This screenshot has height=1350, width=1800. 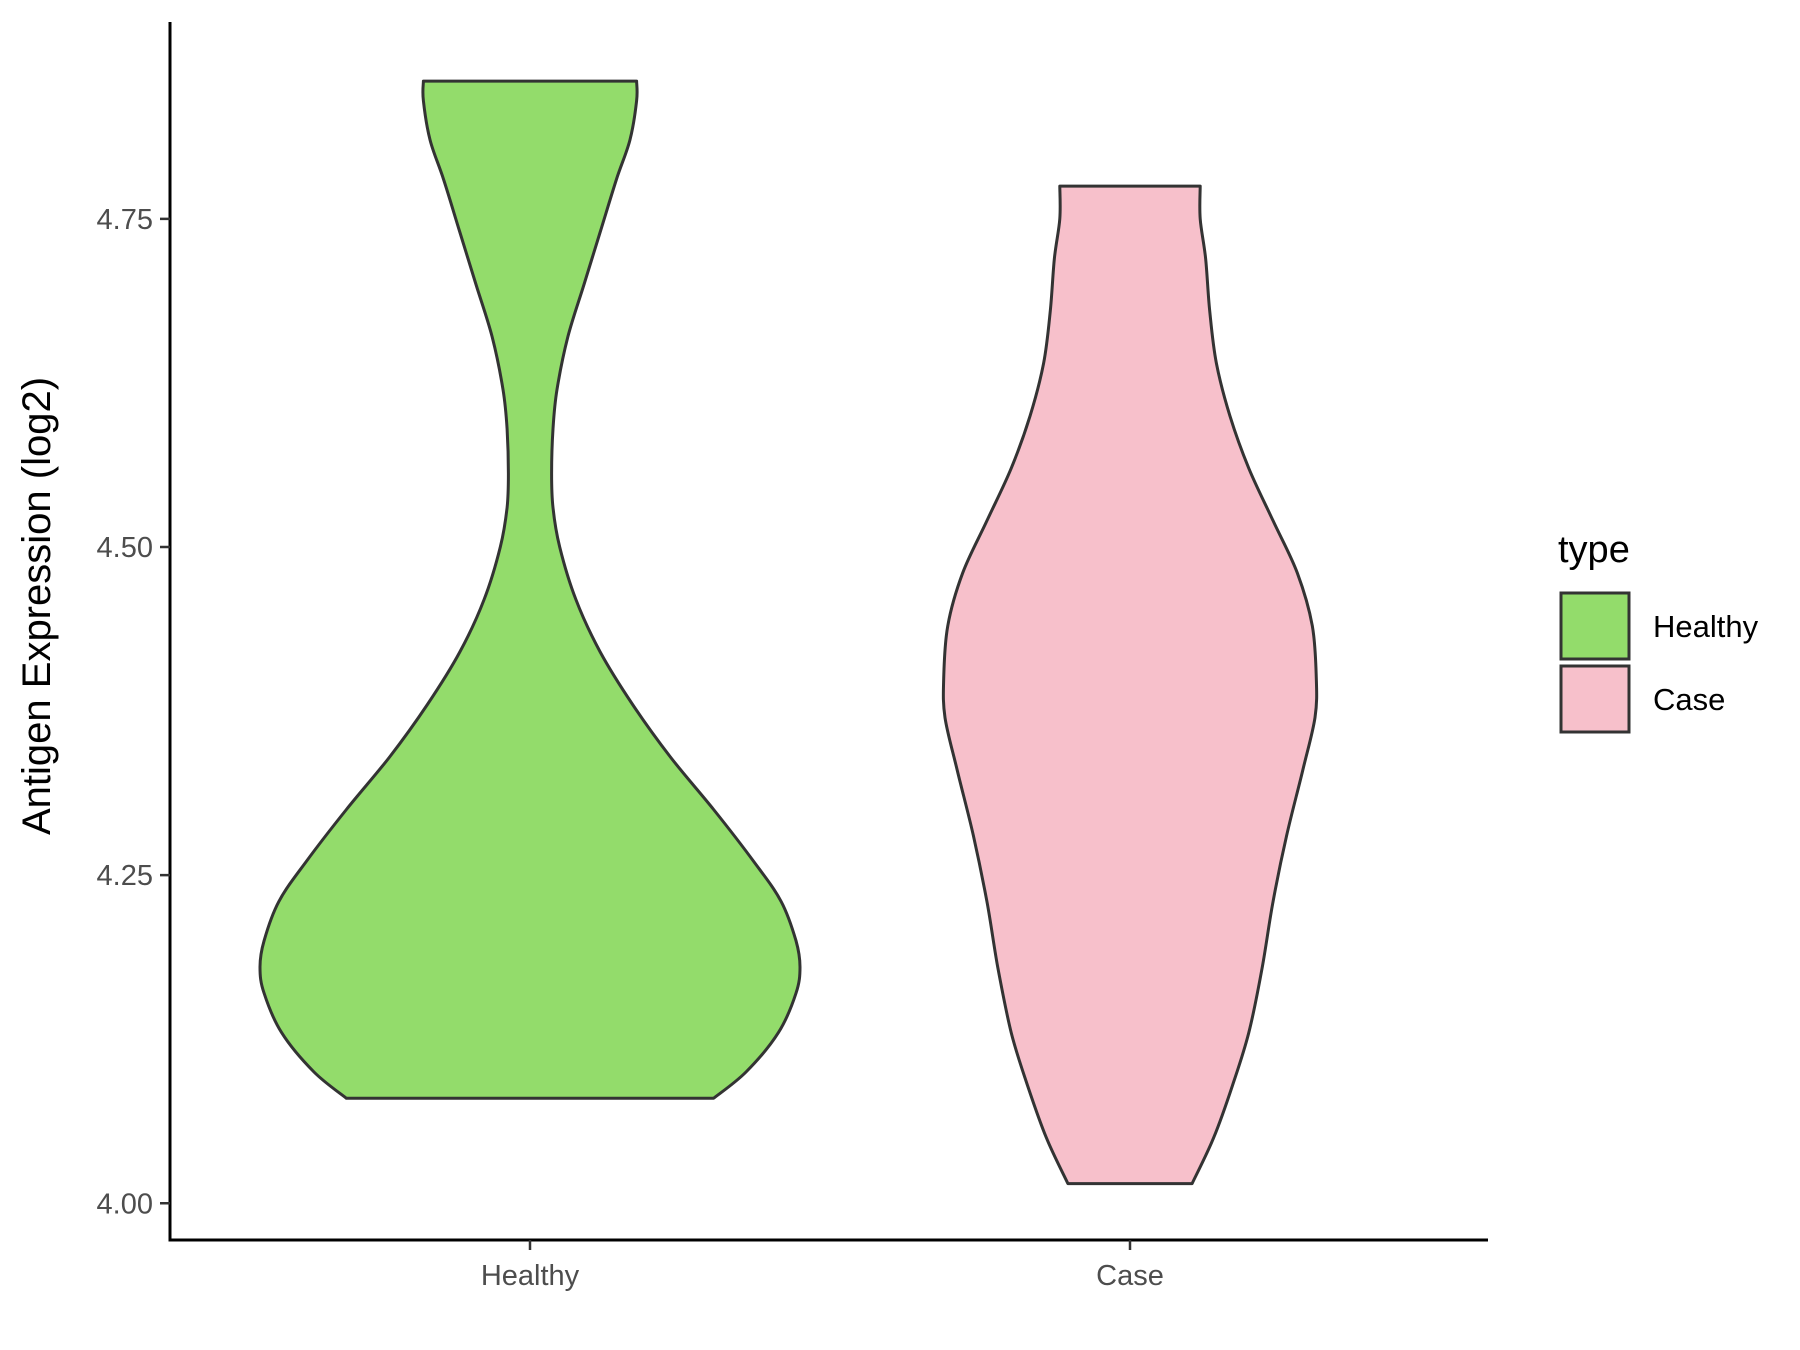 What do you see at coordinates (37, 606) in the screenshot?
I see `y-axis-title: Antigen Expression (log2)` at bounding box center [37, 606].